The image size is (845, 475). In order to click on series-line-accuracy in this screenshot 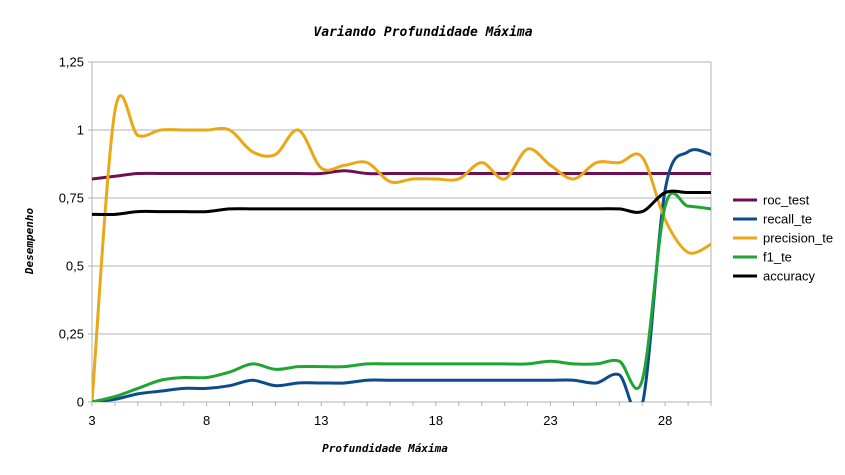, I will do `click(401, 203)`.